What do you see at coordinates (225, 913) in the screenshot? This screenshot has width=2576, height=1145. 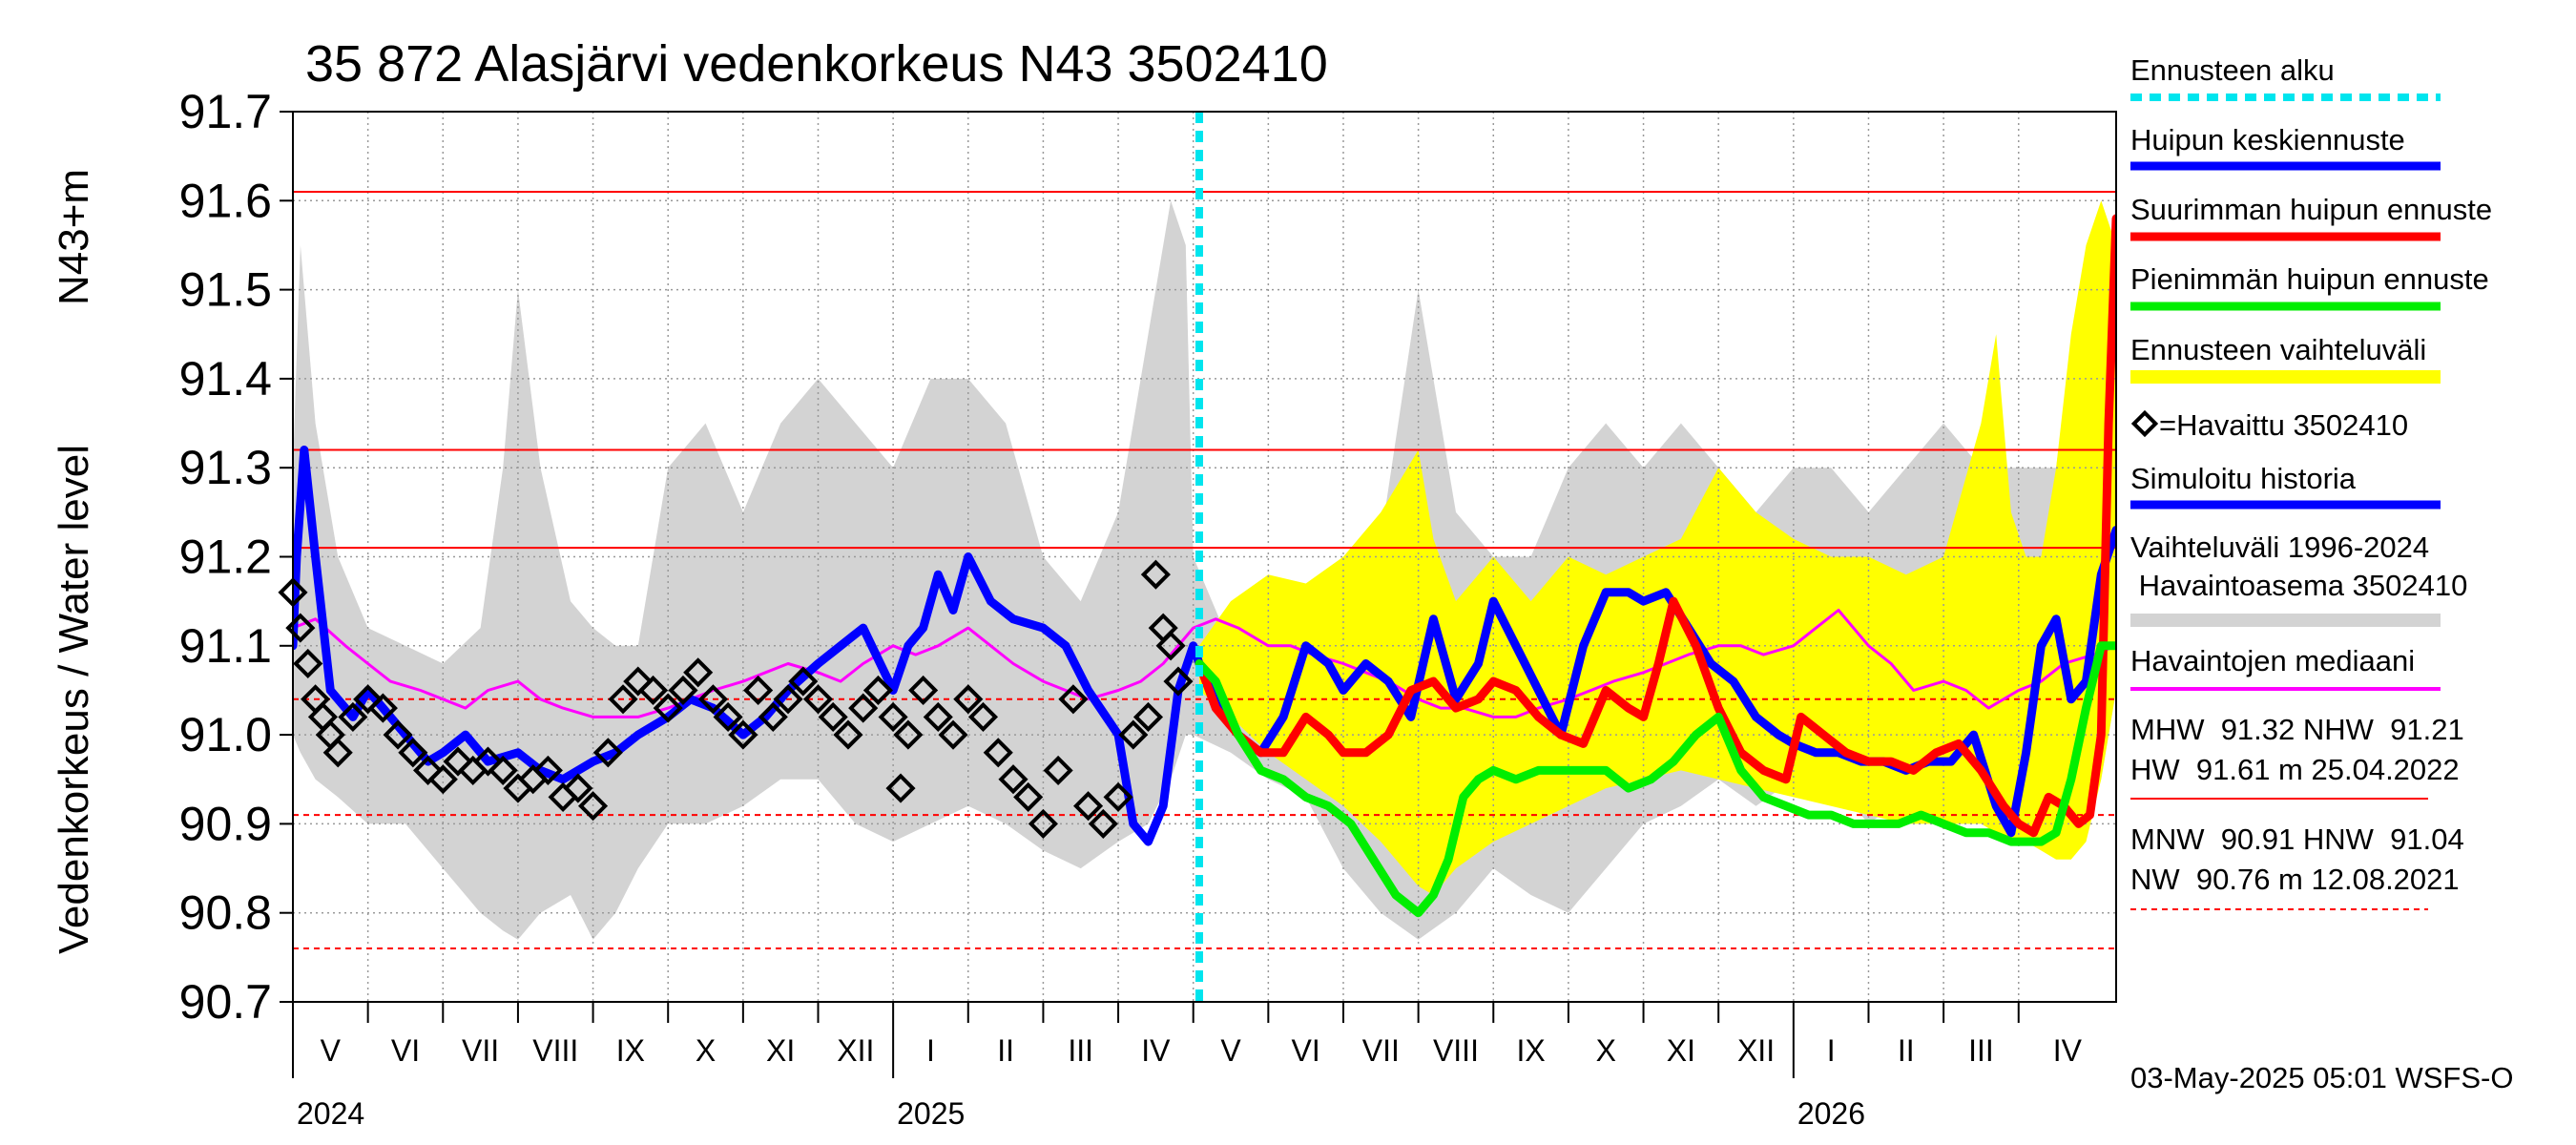 I see `y-tick-label: 90.8` at bounding box center [225, 913].